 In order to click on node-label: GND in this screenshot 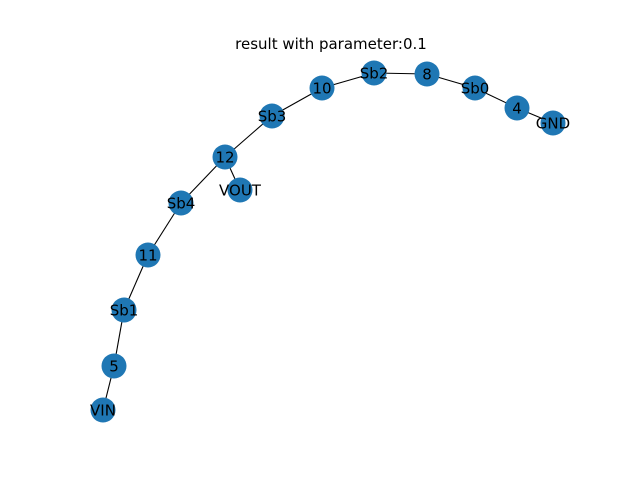, I will do `click(553, 124)`.